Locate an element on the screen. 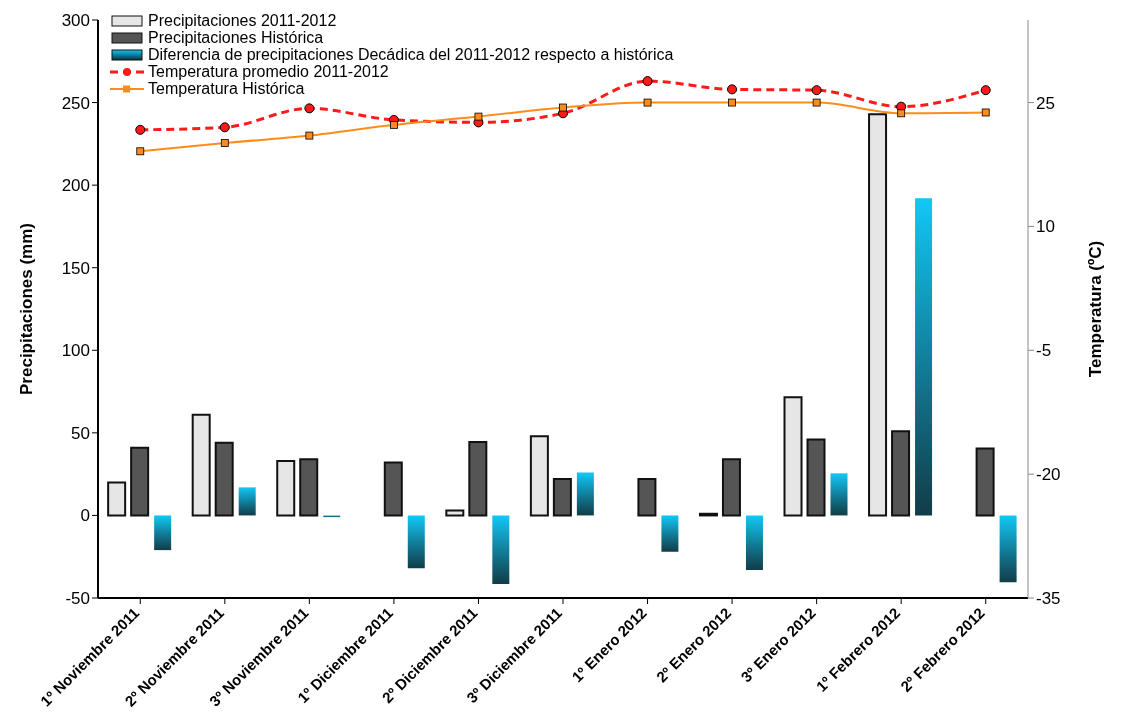 The image size is (1135, 712). legend-label: Temperatura Histórica is located at coordinates (226, 88).